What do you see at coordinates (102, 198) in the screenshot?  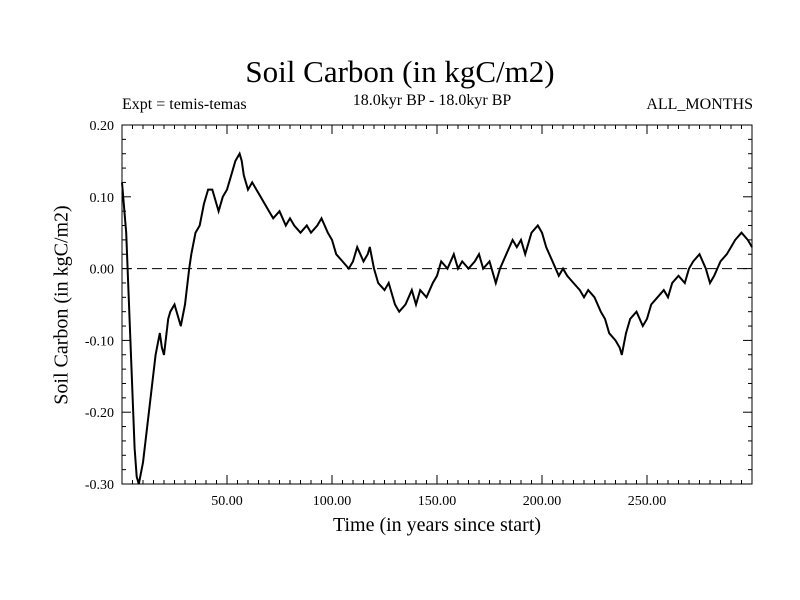 I see `y-tick-label: 0.10` at bounding box center [102, 198].